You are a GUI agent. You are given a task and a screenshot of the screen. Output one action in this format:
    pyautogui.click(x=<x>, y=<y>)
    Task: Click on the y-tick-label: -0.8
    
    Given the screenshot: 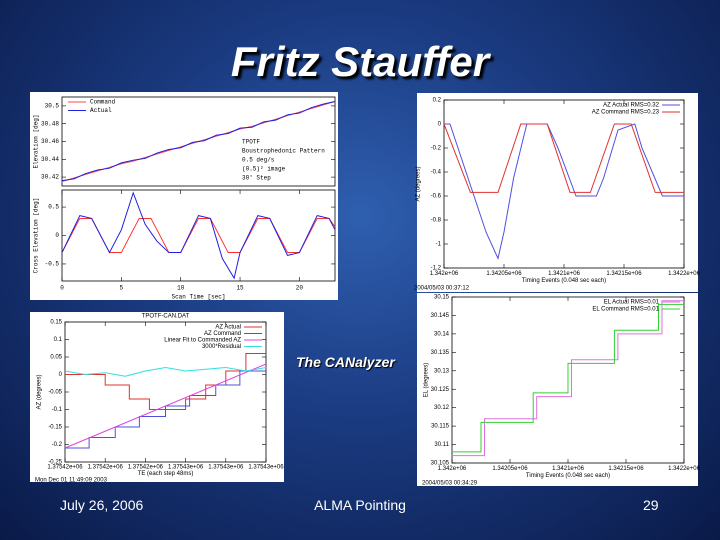 What is the action you would take?
    pyautogui.click(x=436, y=221)
    